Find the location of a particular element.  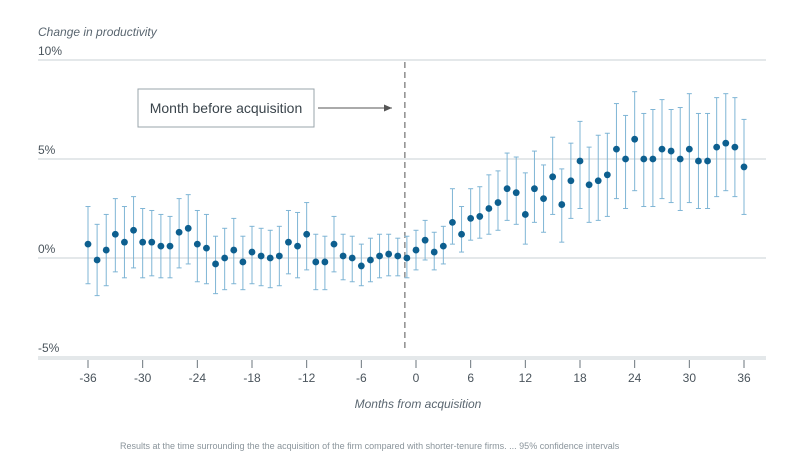

y-tick-label: -5% is located at coordinates (49, 348).